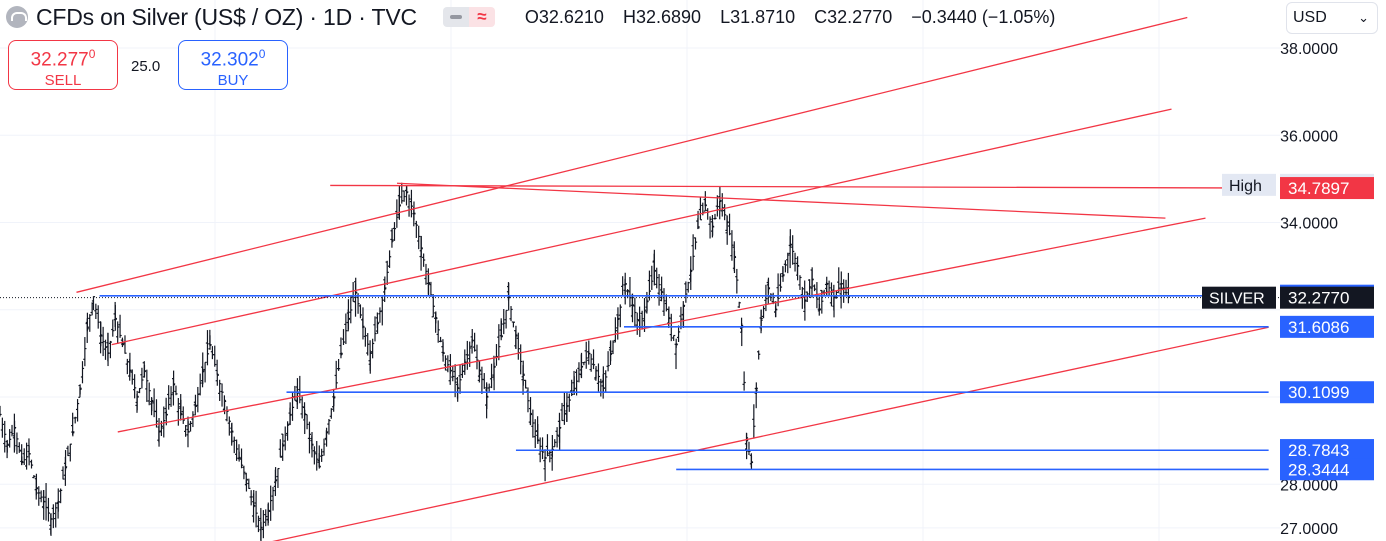  I want to click on symbol-title: CFDs on Silver (US$ / OZ) · 1D · TVC, so click(226, 16).